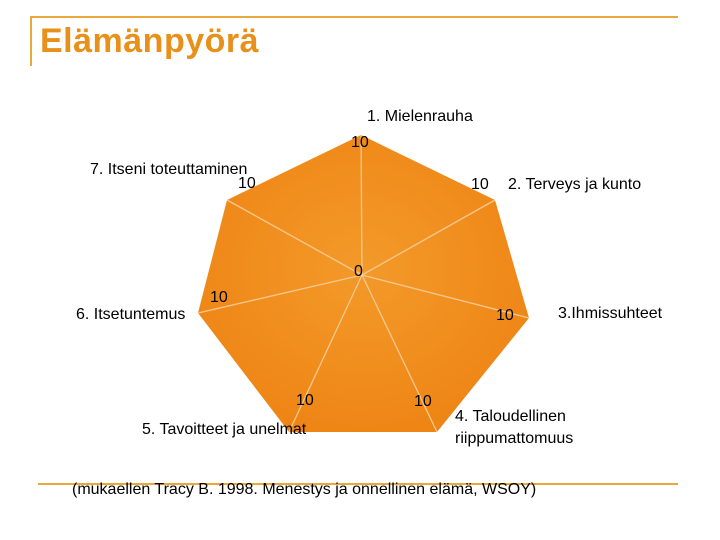 The width and height of the screenshot is (720, 540). Describe the element at coordinates (575, 184) in the screenshot. I see `spoke-label-2: 2. Terveys ja kunto` at that location.